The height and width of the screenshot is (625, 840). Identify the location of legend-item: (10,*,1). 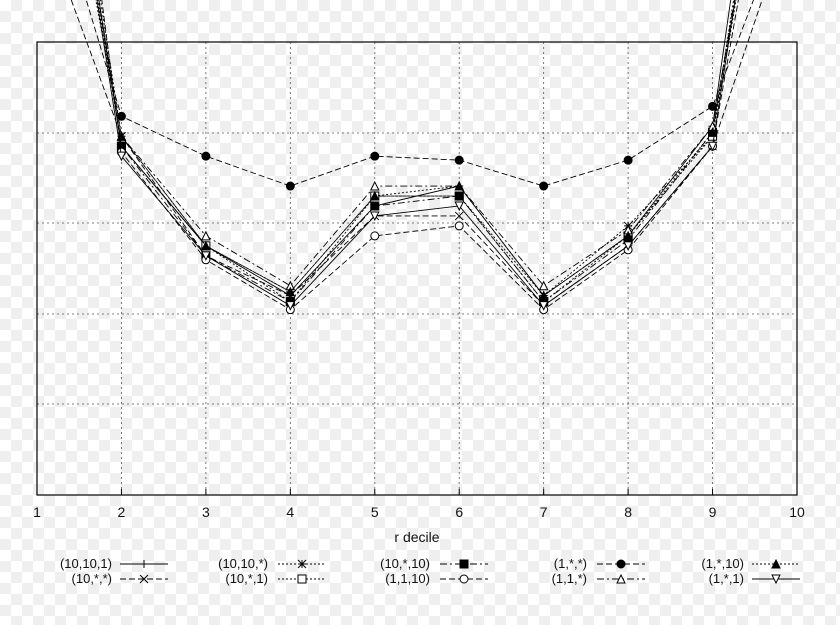
(275, 578).